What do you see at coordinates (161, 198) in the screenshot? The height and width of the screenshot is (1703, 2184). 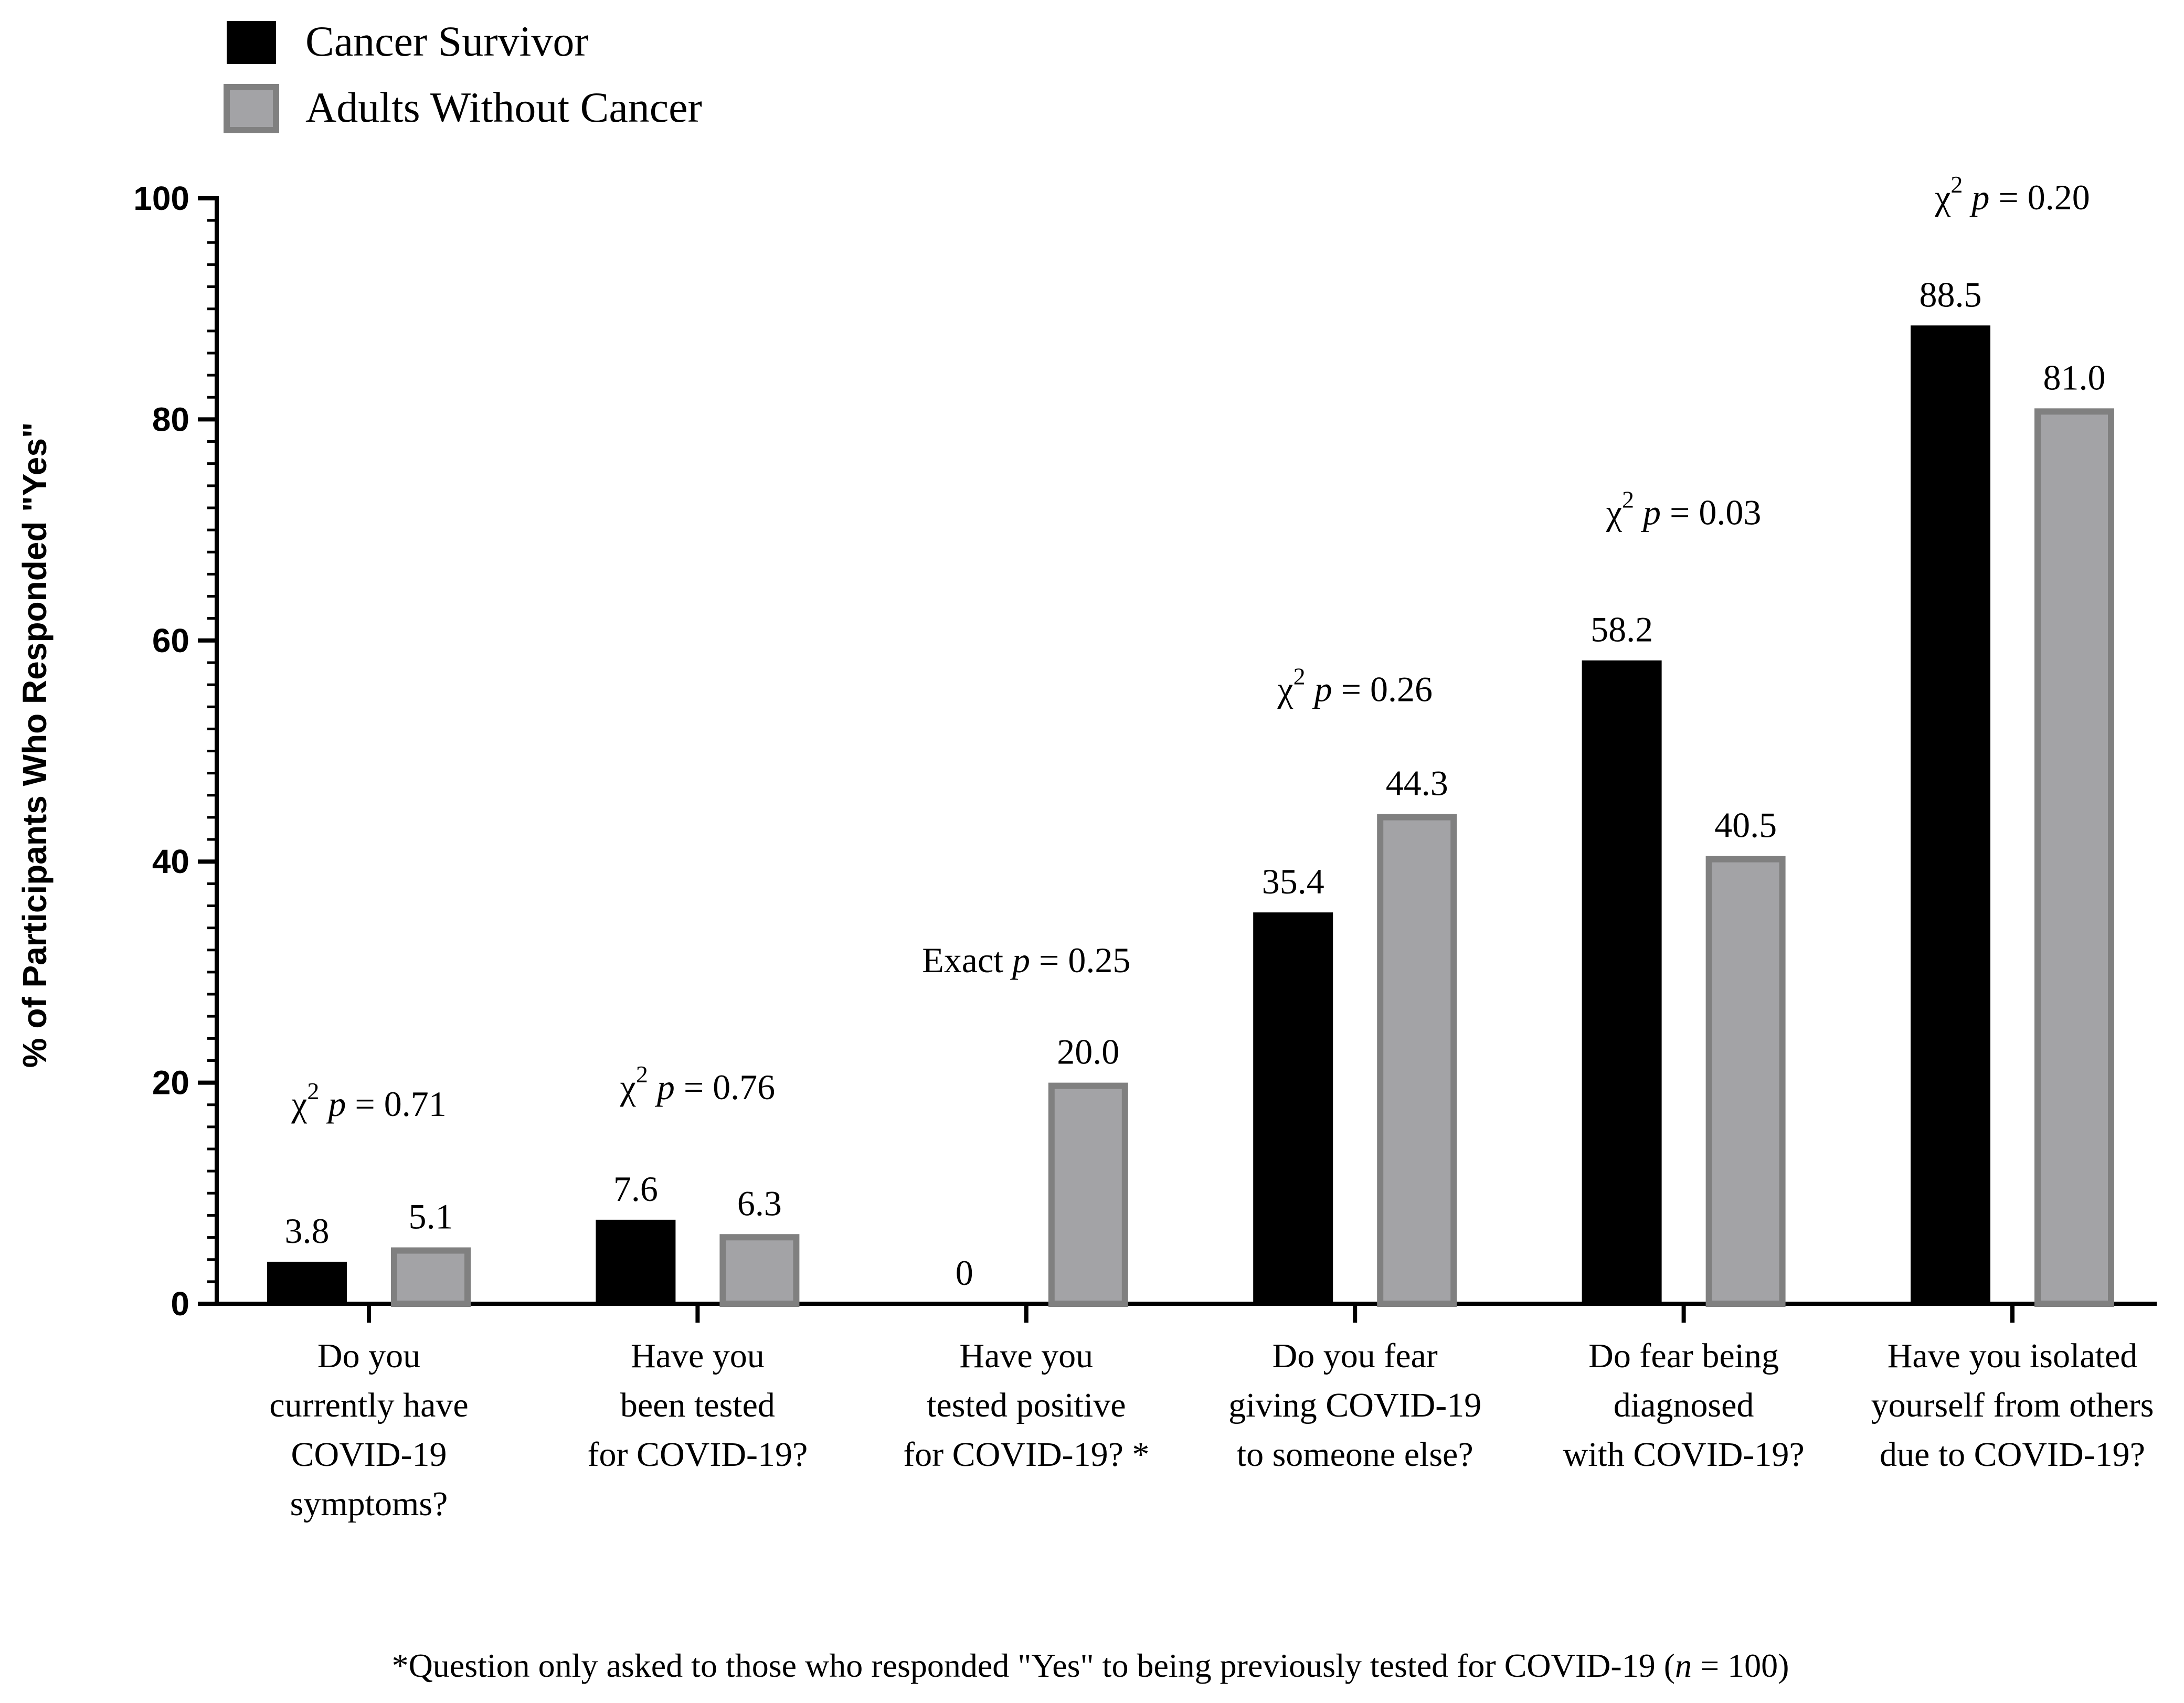 I see `y-tick-label: 100` at bounding box center [161, 198].